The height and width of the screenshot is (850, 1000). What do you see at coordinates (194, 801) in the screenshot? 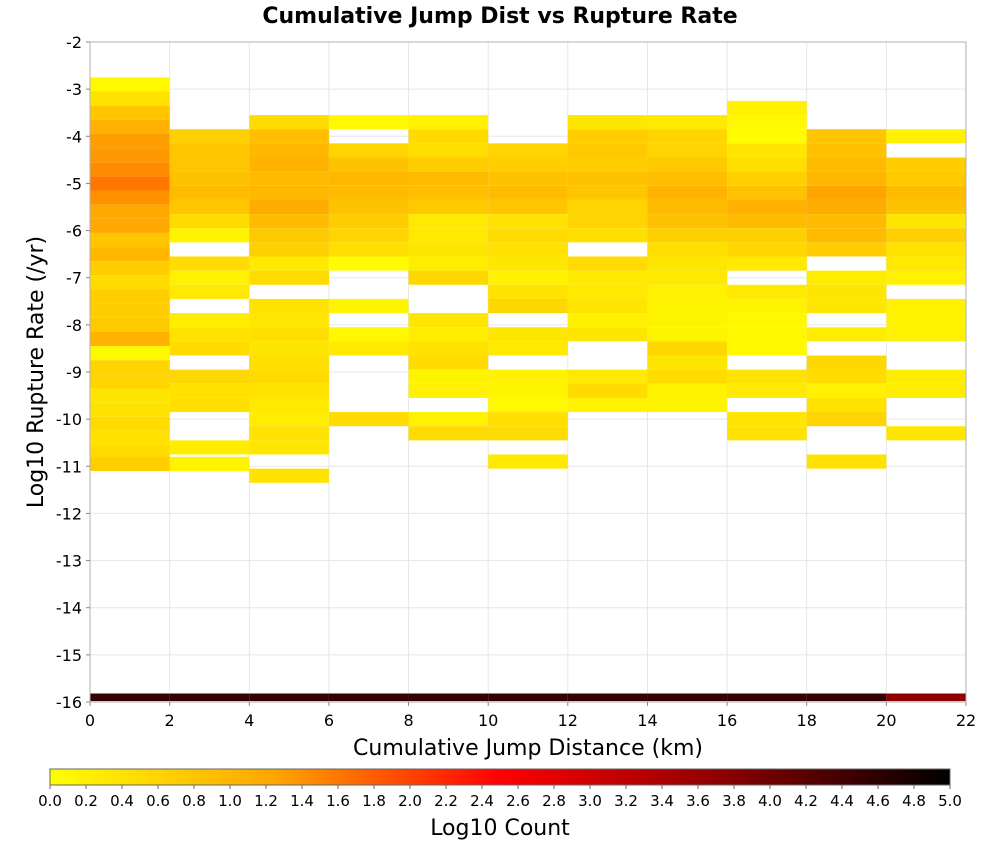
I see `colorbar-tick-label: 0.8` at bounding box center [194, 801].